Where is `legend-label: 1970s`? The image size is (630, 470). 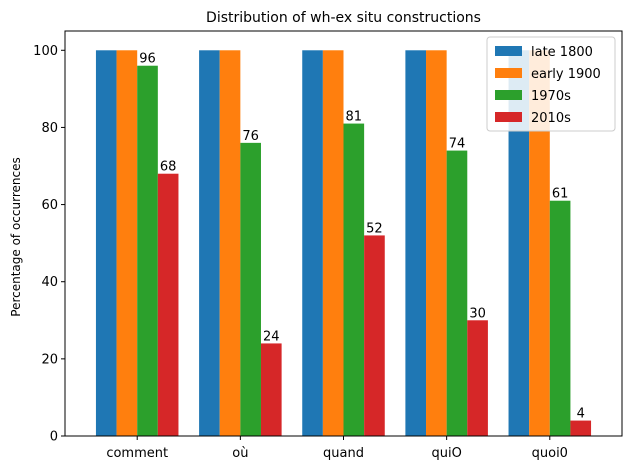
legend-label: 1970s is located at coordinates (551, 96).